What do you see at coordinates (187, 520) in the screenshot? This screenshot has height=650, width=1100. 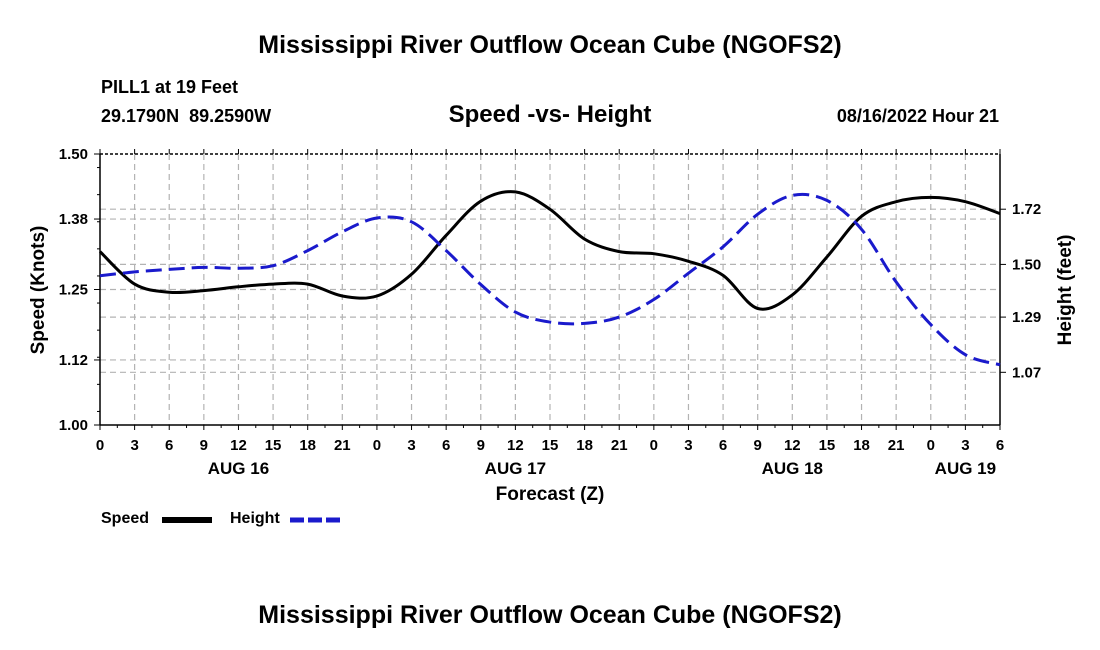 I see `legend-speed-swatch` at bounding box center [187, 520].